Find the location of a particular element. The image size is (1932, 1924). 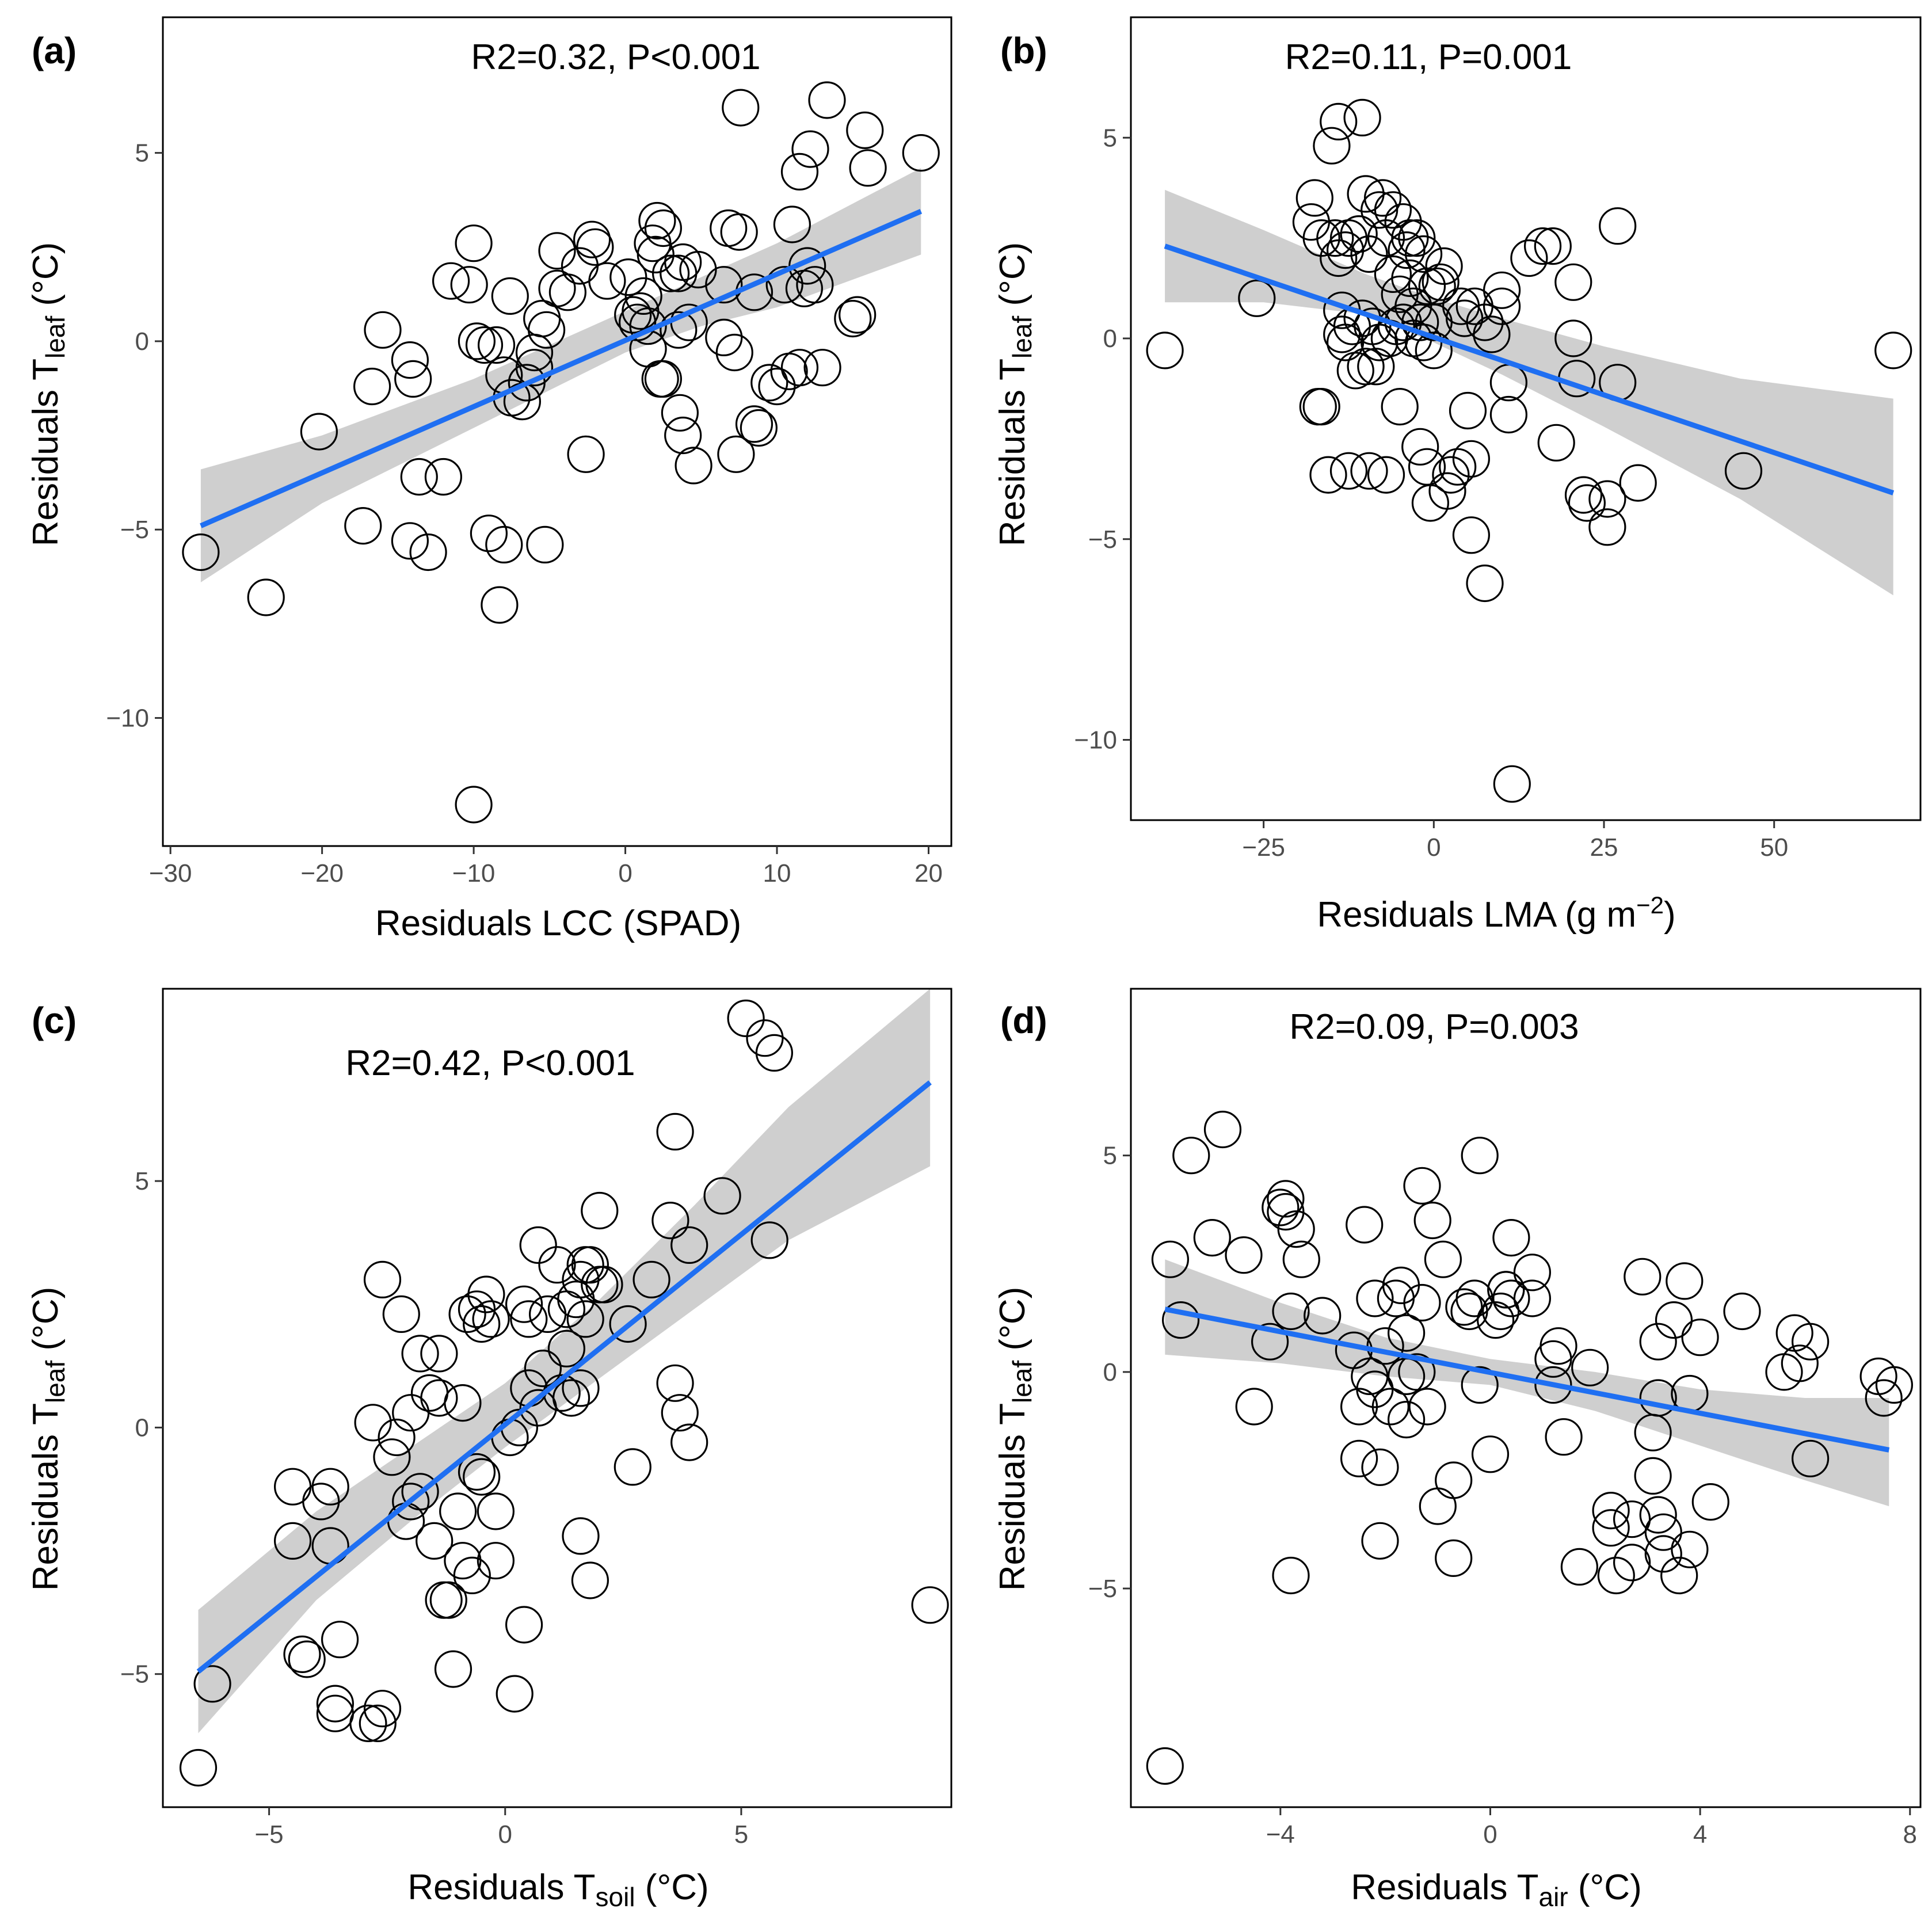

panel-label: (a) is located at coordinates (54, 50).